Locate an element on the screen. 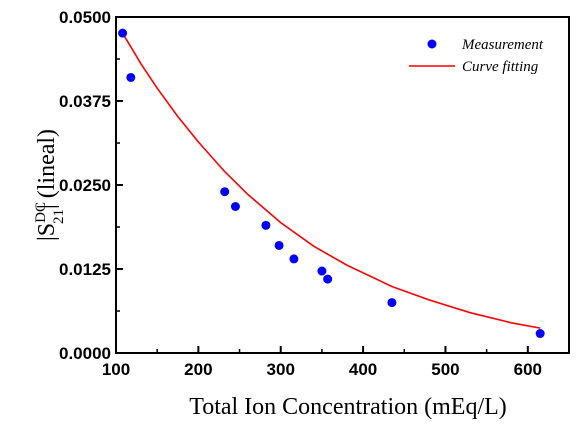 The width and height of the screenshot is (582, 424). x-tick-label: 200 is located at coordinates (198, 369).